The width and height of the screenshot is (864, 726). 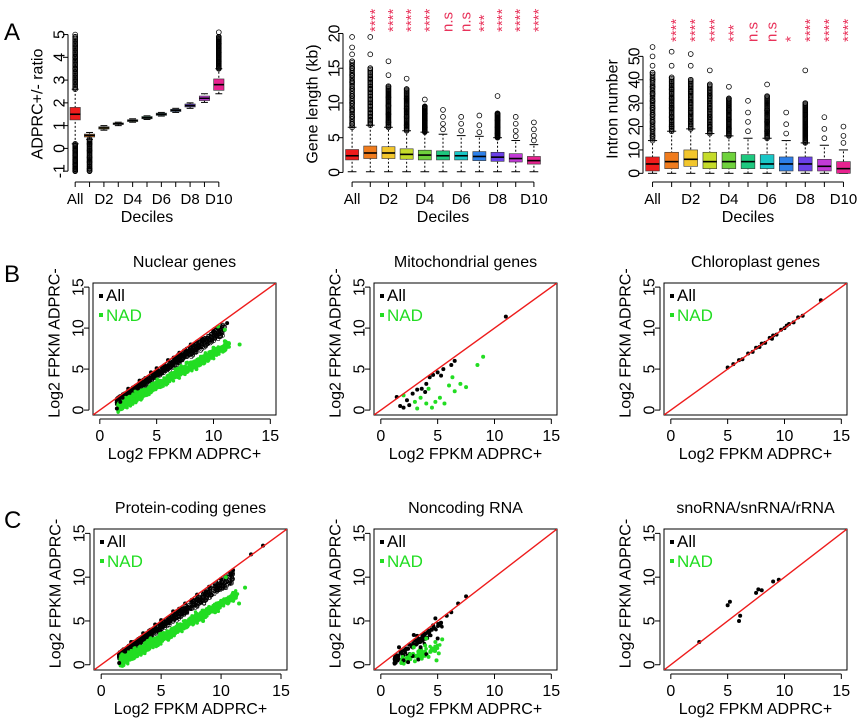 I want to click on x-tick-label: D8, so click(x=497, y=199).